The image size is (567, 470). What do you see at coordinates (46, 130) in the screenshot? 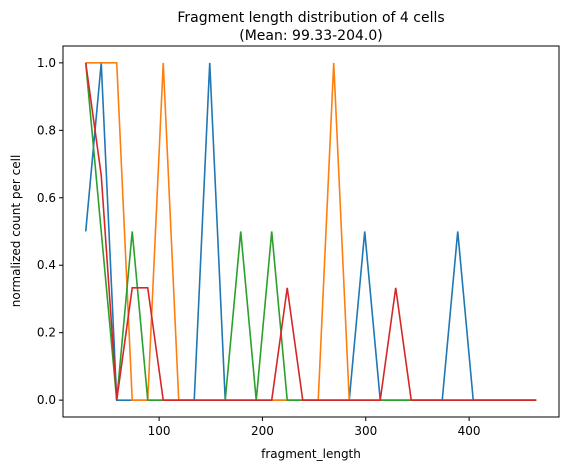
I see `y-tick-label: 0.8` at bounding box center [46, 130].